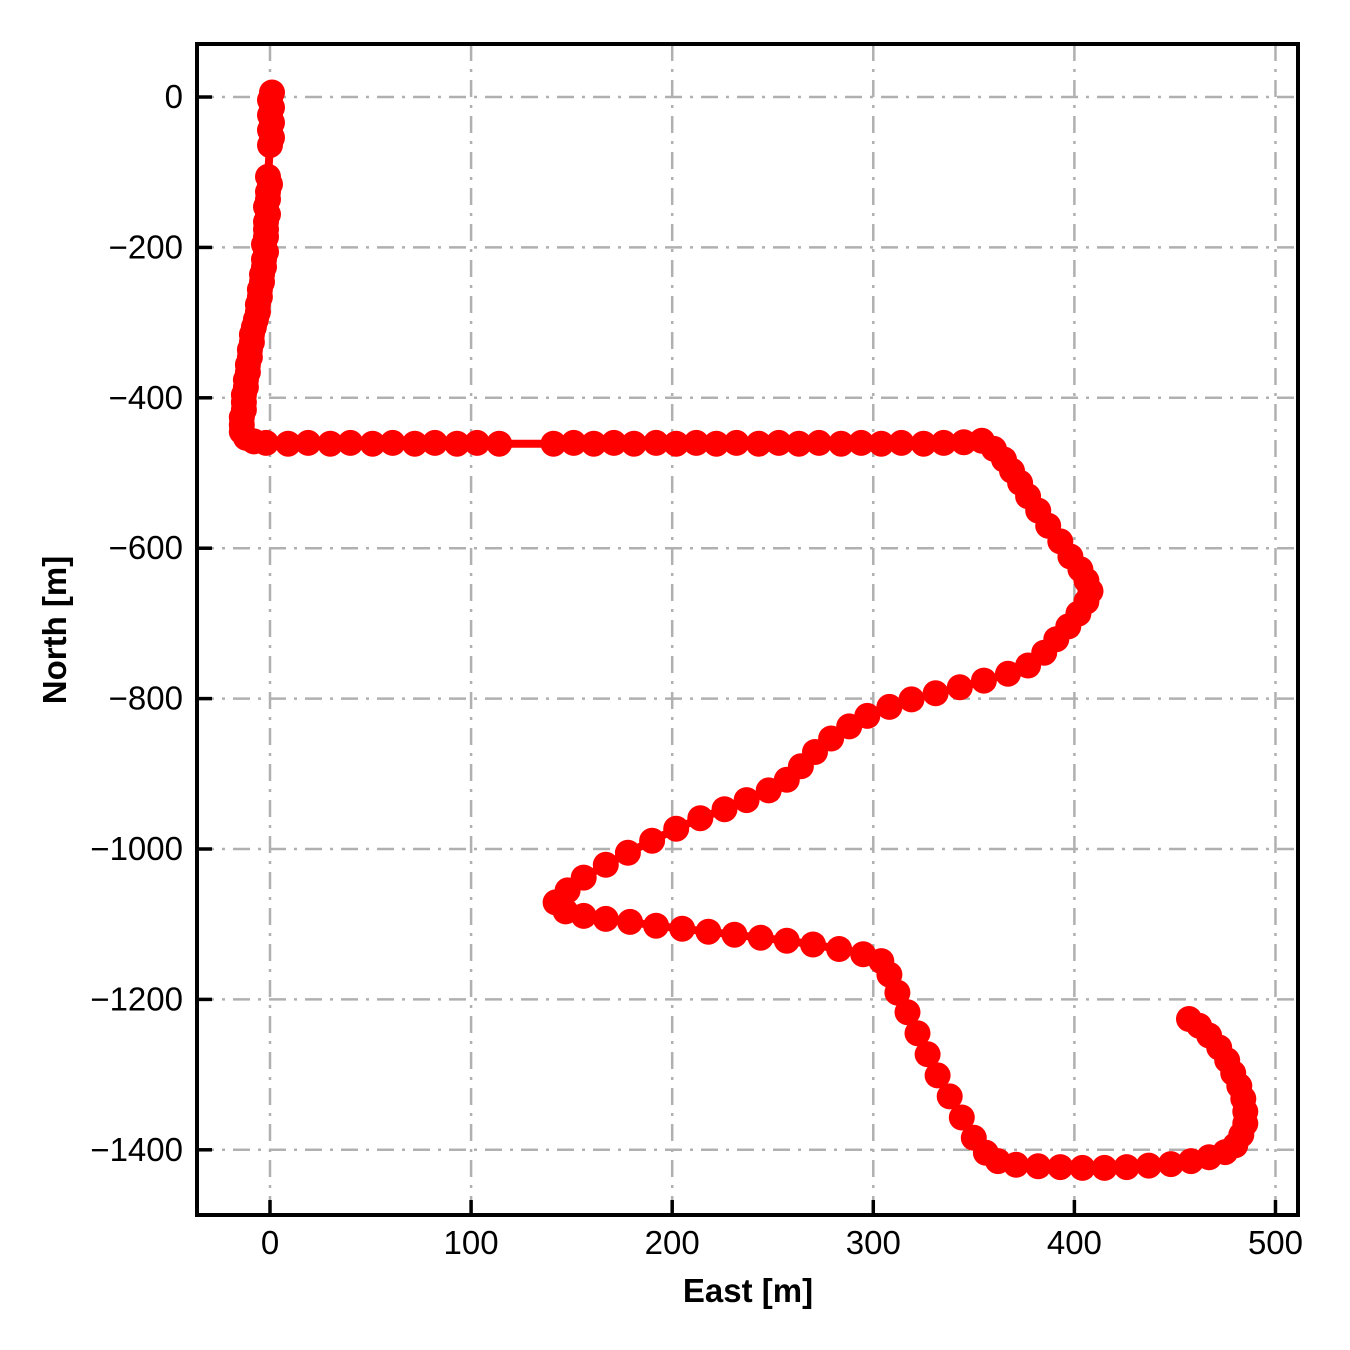 The image size is (1350, 1350). Describe the element at coordinates (672, 1242) in the screenshot. I see `x-tick-label: 200` at that location.